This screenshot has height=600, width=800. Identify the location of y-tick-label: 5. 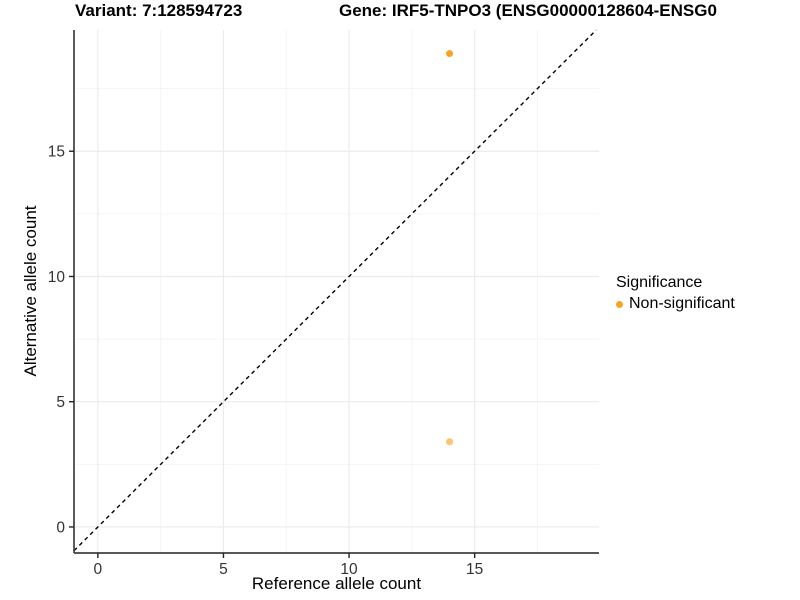
(60, 402).